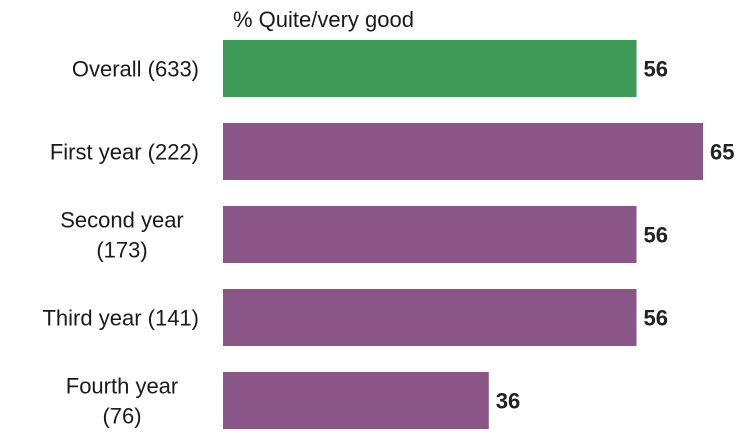 Image resolution: width=739 pixels, height=435 pixels. I want to click on value-label-1: 65, so click(722, 152).